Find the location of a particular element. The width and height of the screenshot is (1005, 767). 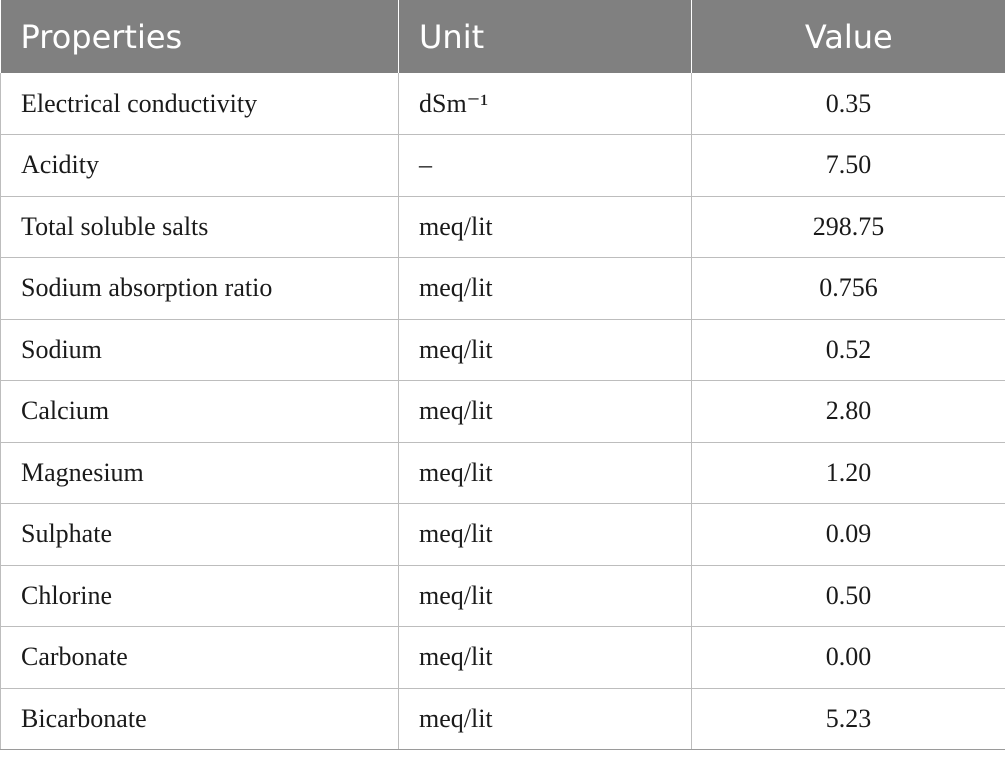

header-value: Value is located at coordinates (848, 36).